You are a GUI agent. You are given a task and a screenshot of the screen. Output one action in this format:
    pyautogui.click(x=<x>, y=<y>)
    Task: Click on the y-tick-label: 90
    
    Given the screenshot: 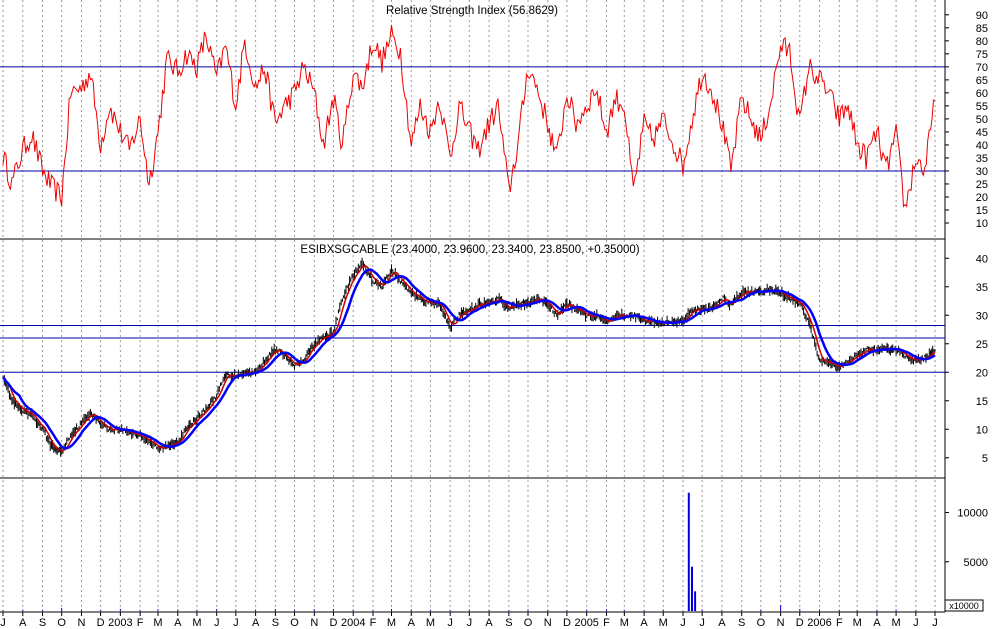 What is the action you would take?
    pyautogui.click(x=982, y=16)
    